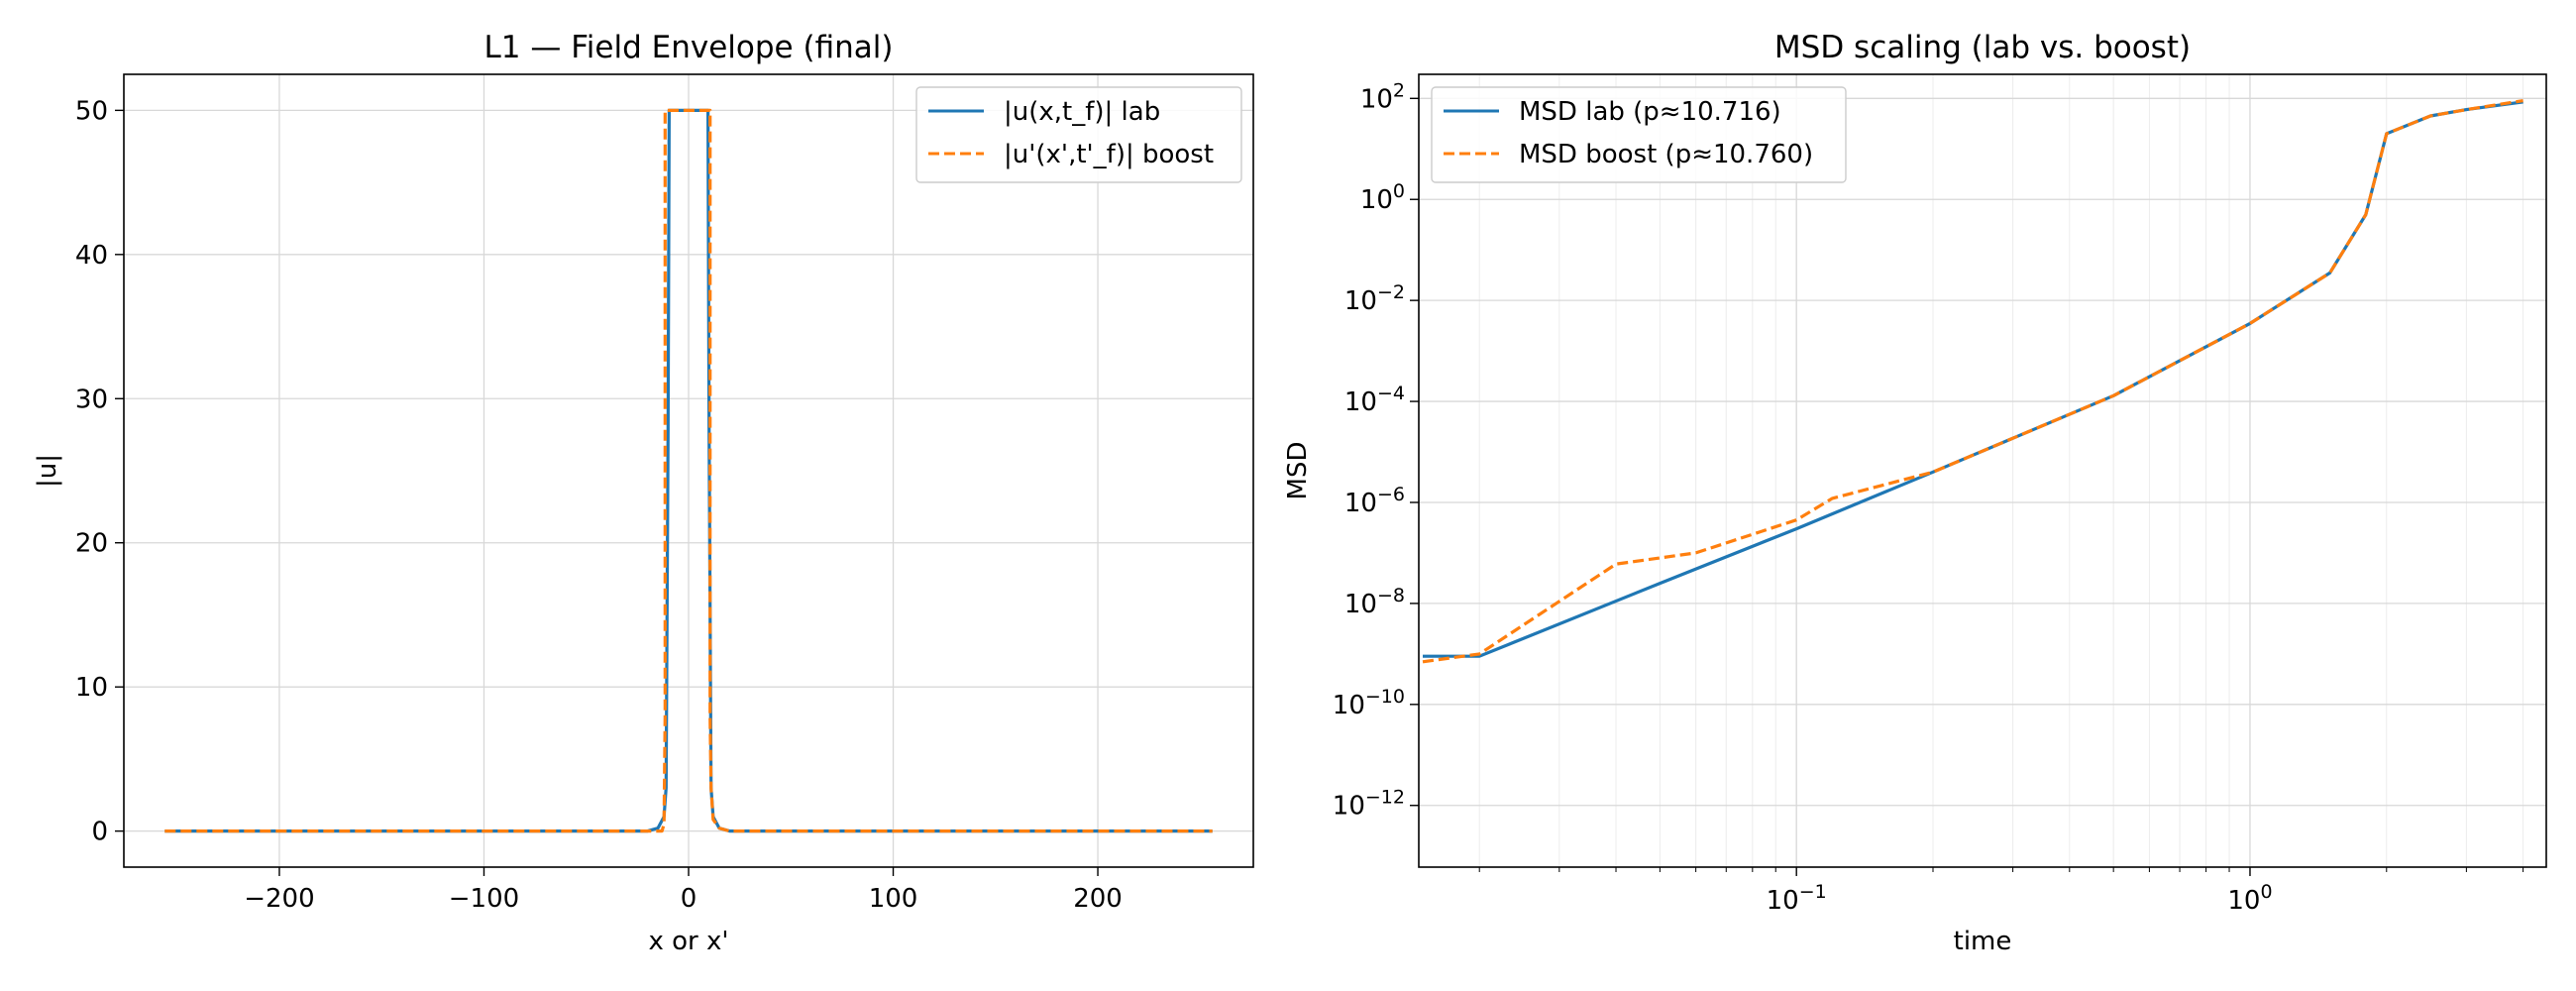 This screenshot has height=991, width=2576. What do you see at coordinates (1374, 400) in the screenshot?
I see `right-y-tick-label: 10⁻⁴` at bounding box center [1374, 400].